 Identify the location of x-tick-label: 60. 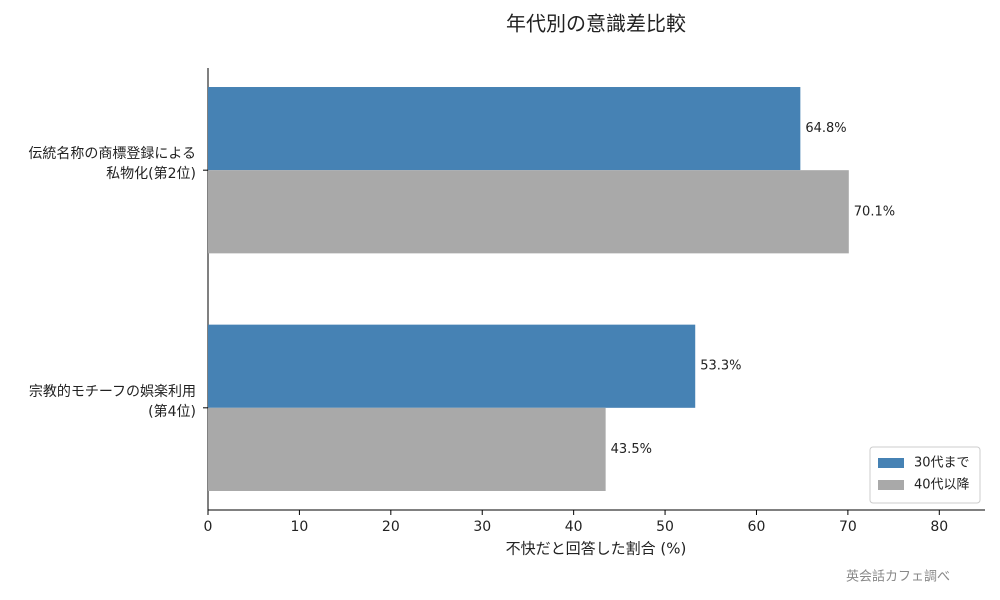
(757, 527).